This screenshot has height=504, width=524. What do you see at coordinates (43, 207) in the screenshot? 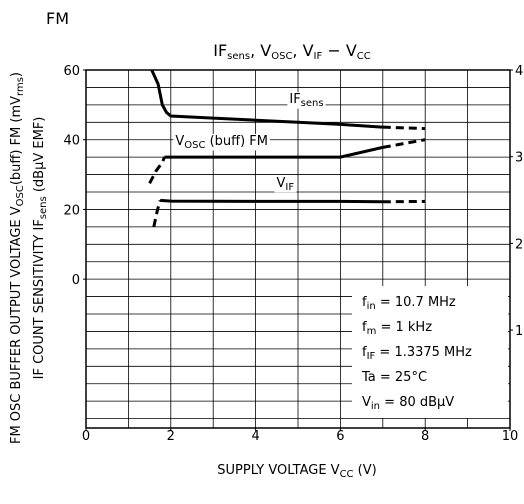
I see `y-axis-label-part: sens` at bounding box center [43, 207].